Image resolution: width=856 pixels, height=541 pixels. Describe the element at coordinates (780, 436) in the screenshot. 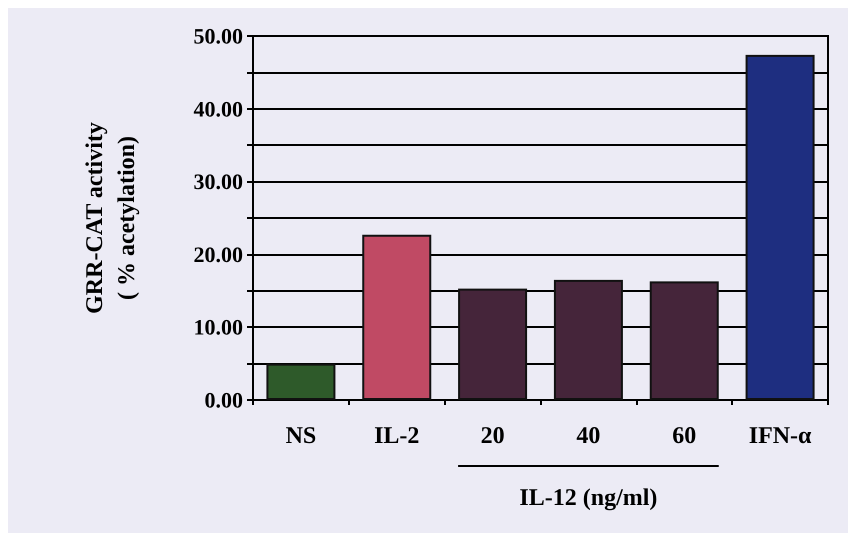

I see `x-tick-label: IFN-α` at that location.